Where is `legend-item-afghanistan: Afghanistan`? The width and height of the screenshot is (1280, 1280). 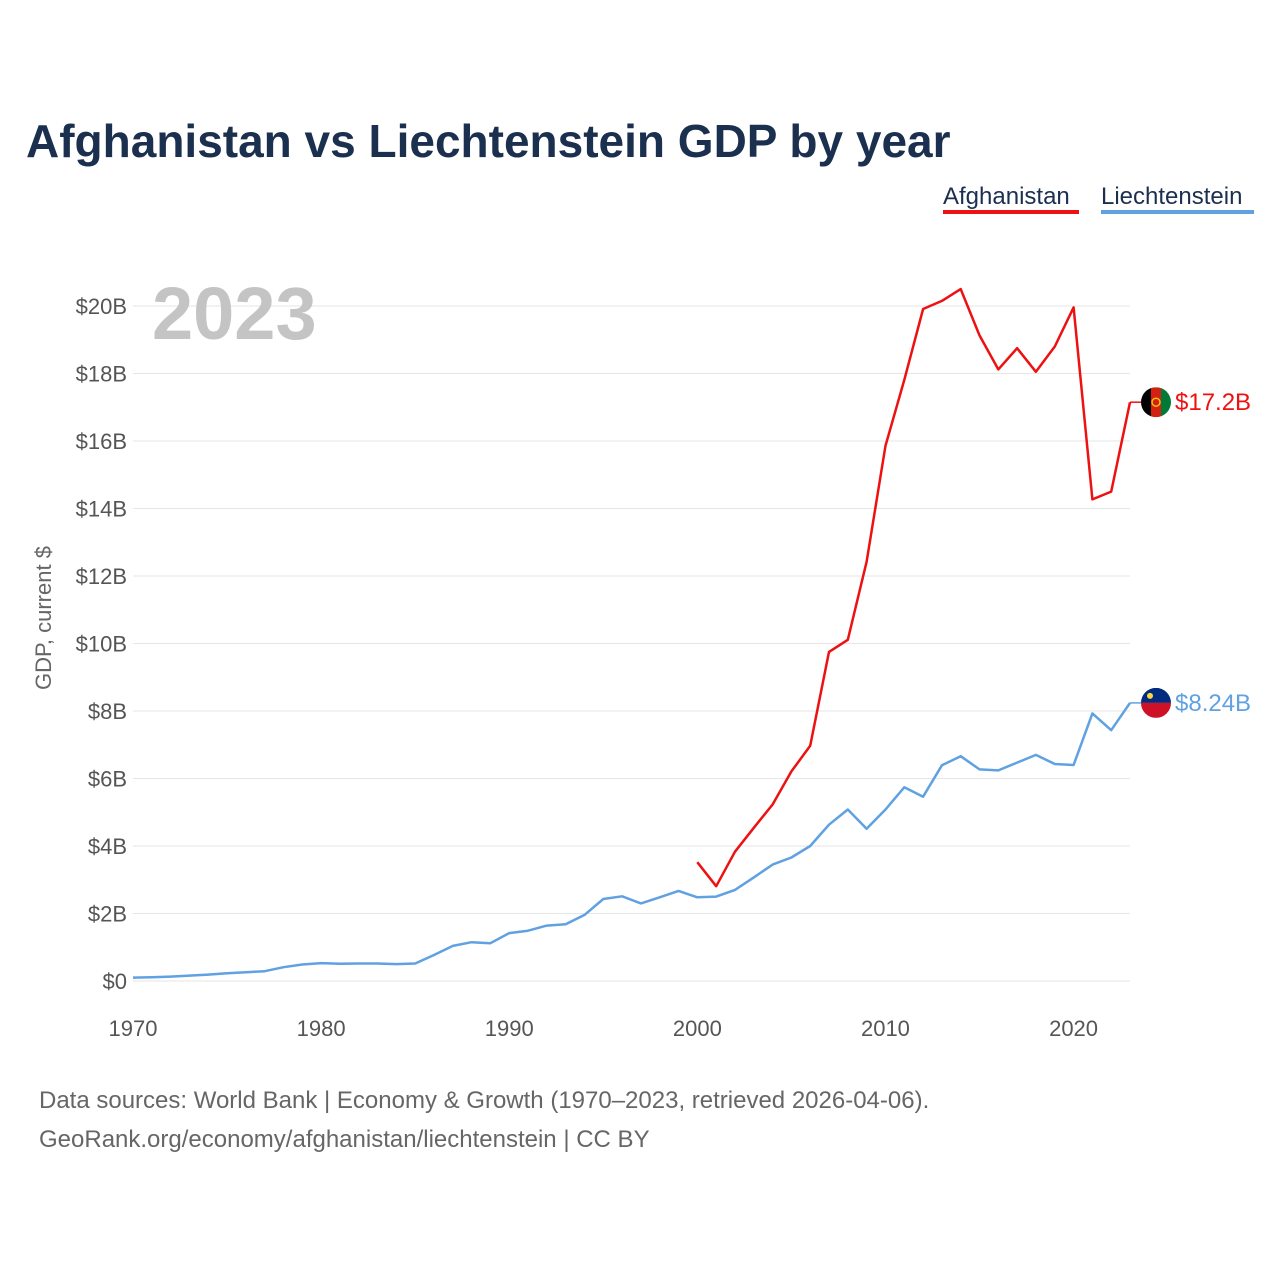 legend-item-afghanistan: Afghanistan is located at coordinates (1006, 196).